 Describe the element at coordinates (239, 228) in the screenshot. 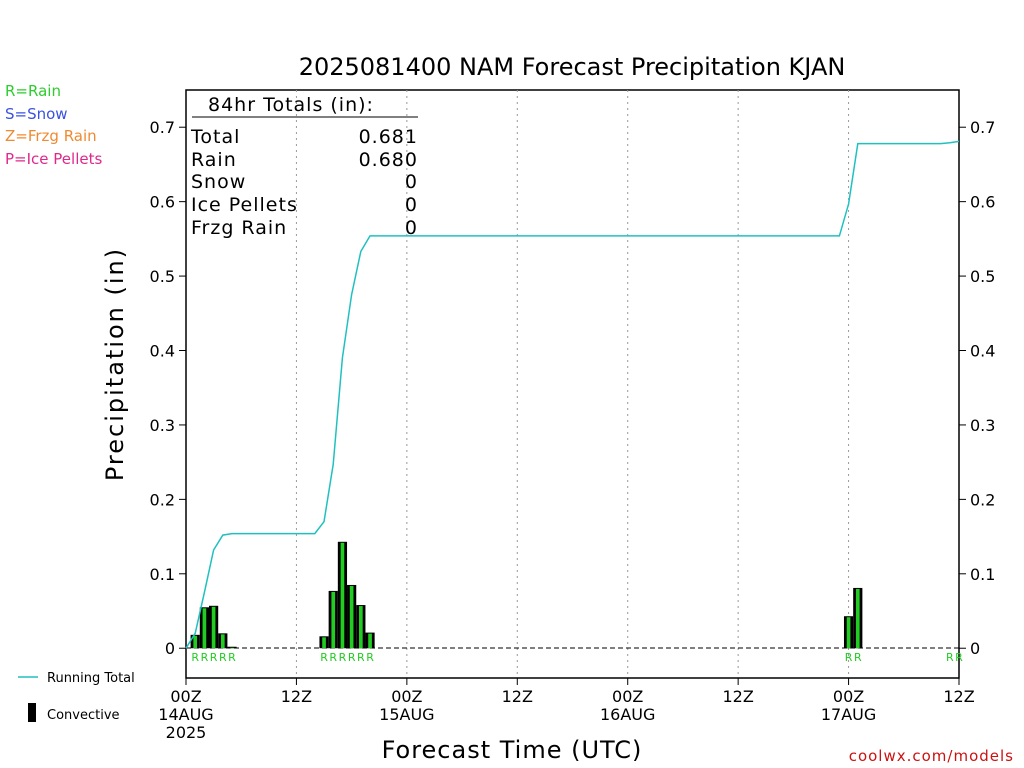

I see `totals-frzg-rain-label: Frzg Rain` at that location.